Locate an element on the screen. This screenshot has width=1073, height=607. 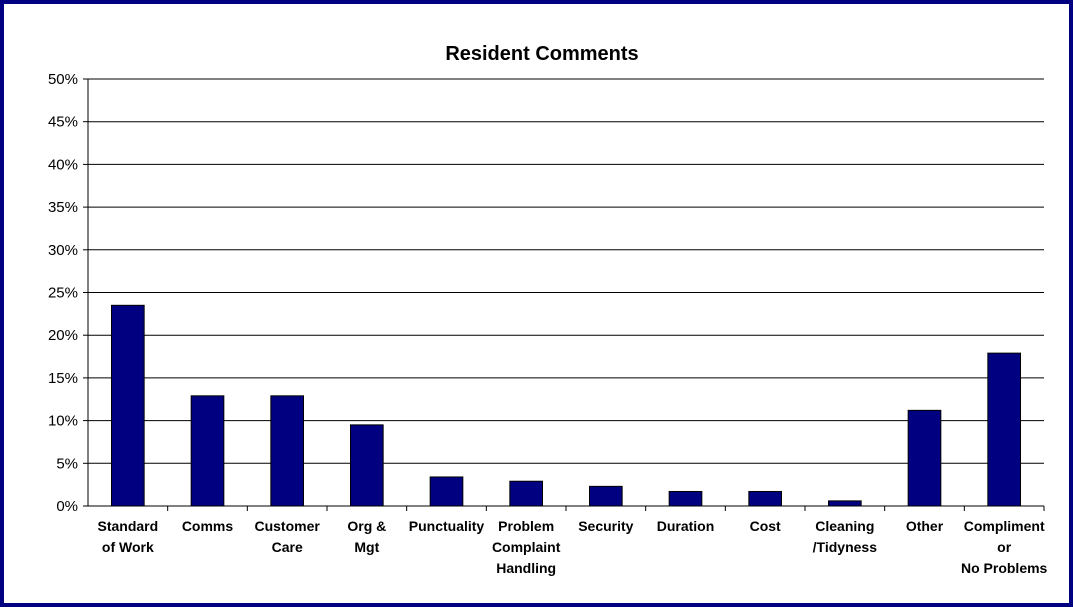
y-tick-label: 10% is located at coordinates (63, 421).